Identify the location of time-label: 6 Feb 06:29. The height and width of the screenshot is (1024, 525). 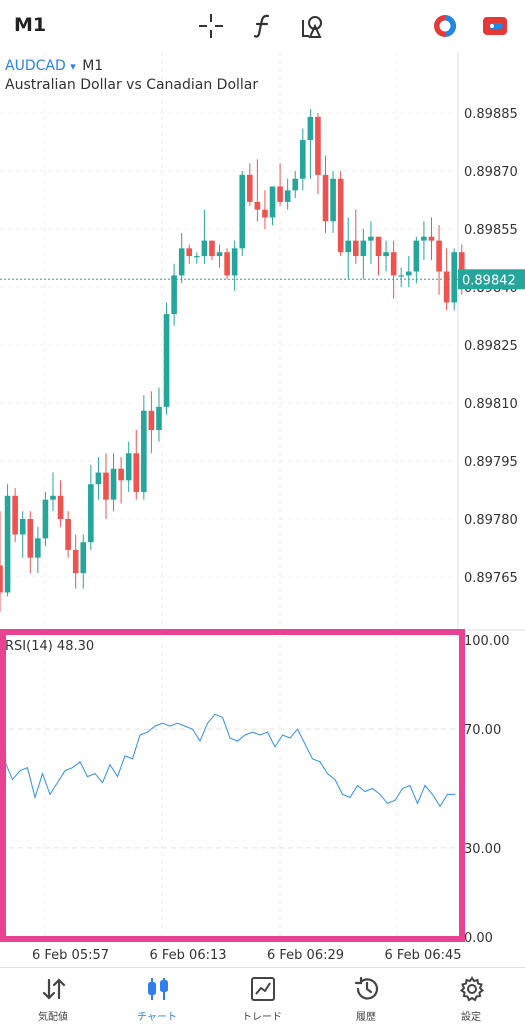
(305, 955).